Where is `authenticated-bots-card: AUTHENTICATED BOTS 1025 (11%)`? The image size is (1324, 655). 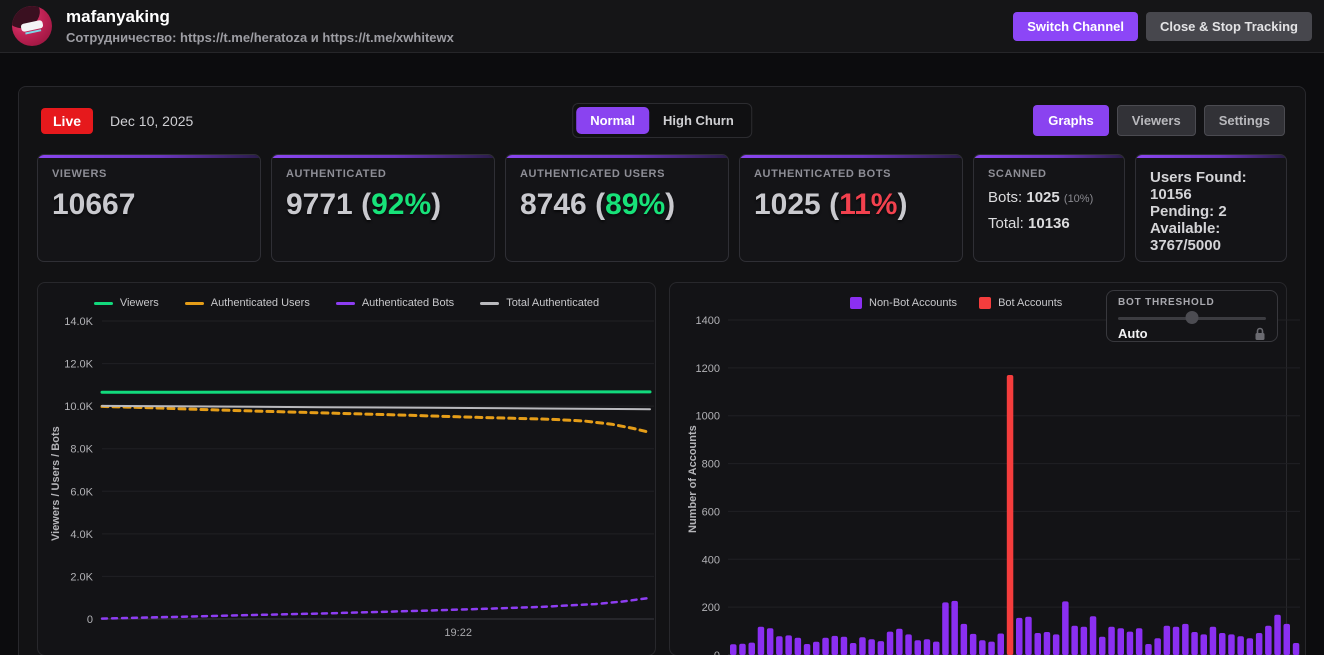 authenticated-bots-card: AUTHENTICATED BOTS 1025 (11%) is located at coordinates (851, 208).